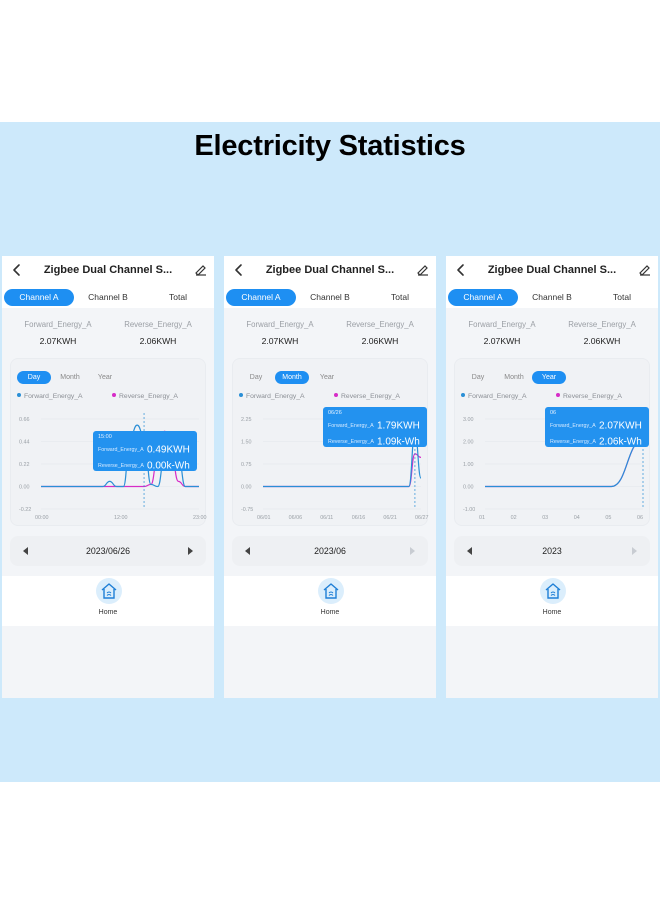 This screenshot has width=660, height=904. What do you see at coordinates (58, 341) in the screenshot?
I see `forward-energy-value: 2.07KWH` at bounding box center [58, 341].